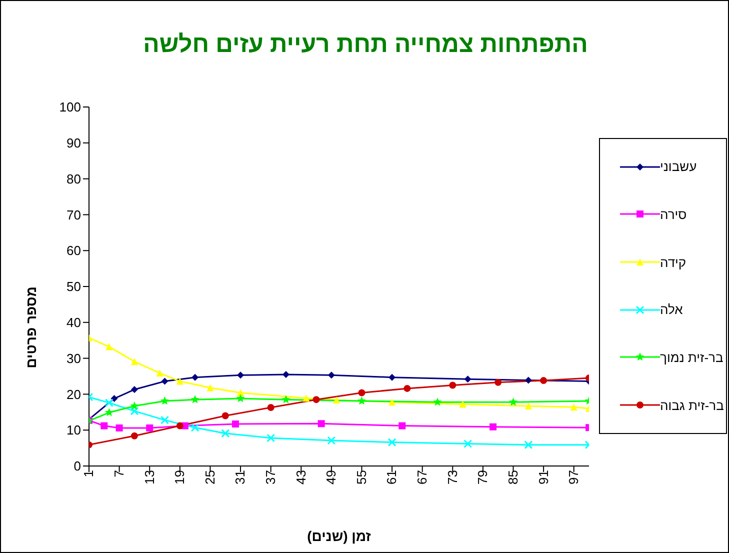 Image resolution: width=729 pixels, height=553 pixels. I want to click on x-tick-label: 91, so click(543, 477).